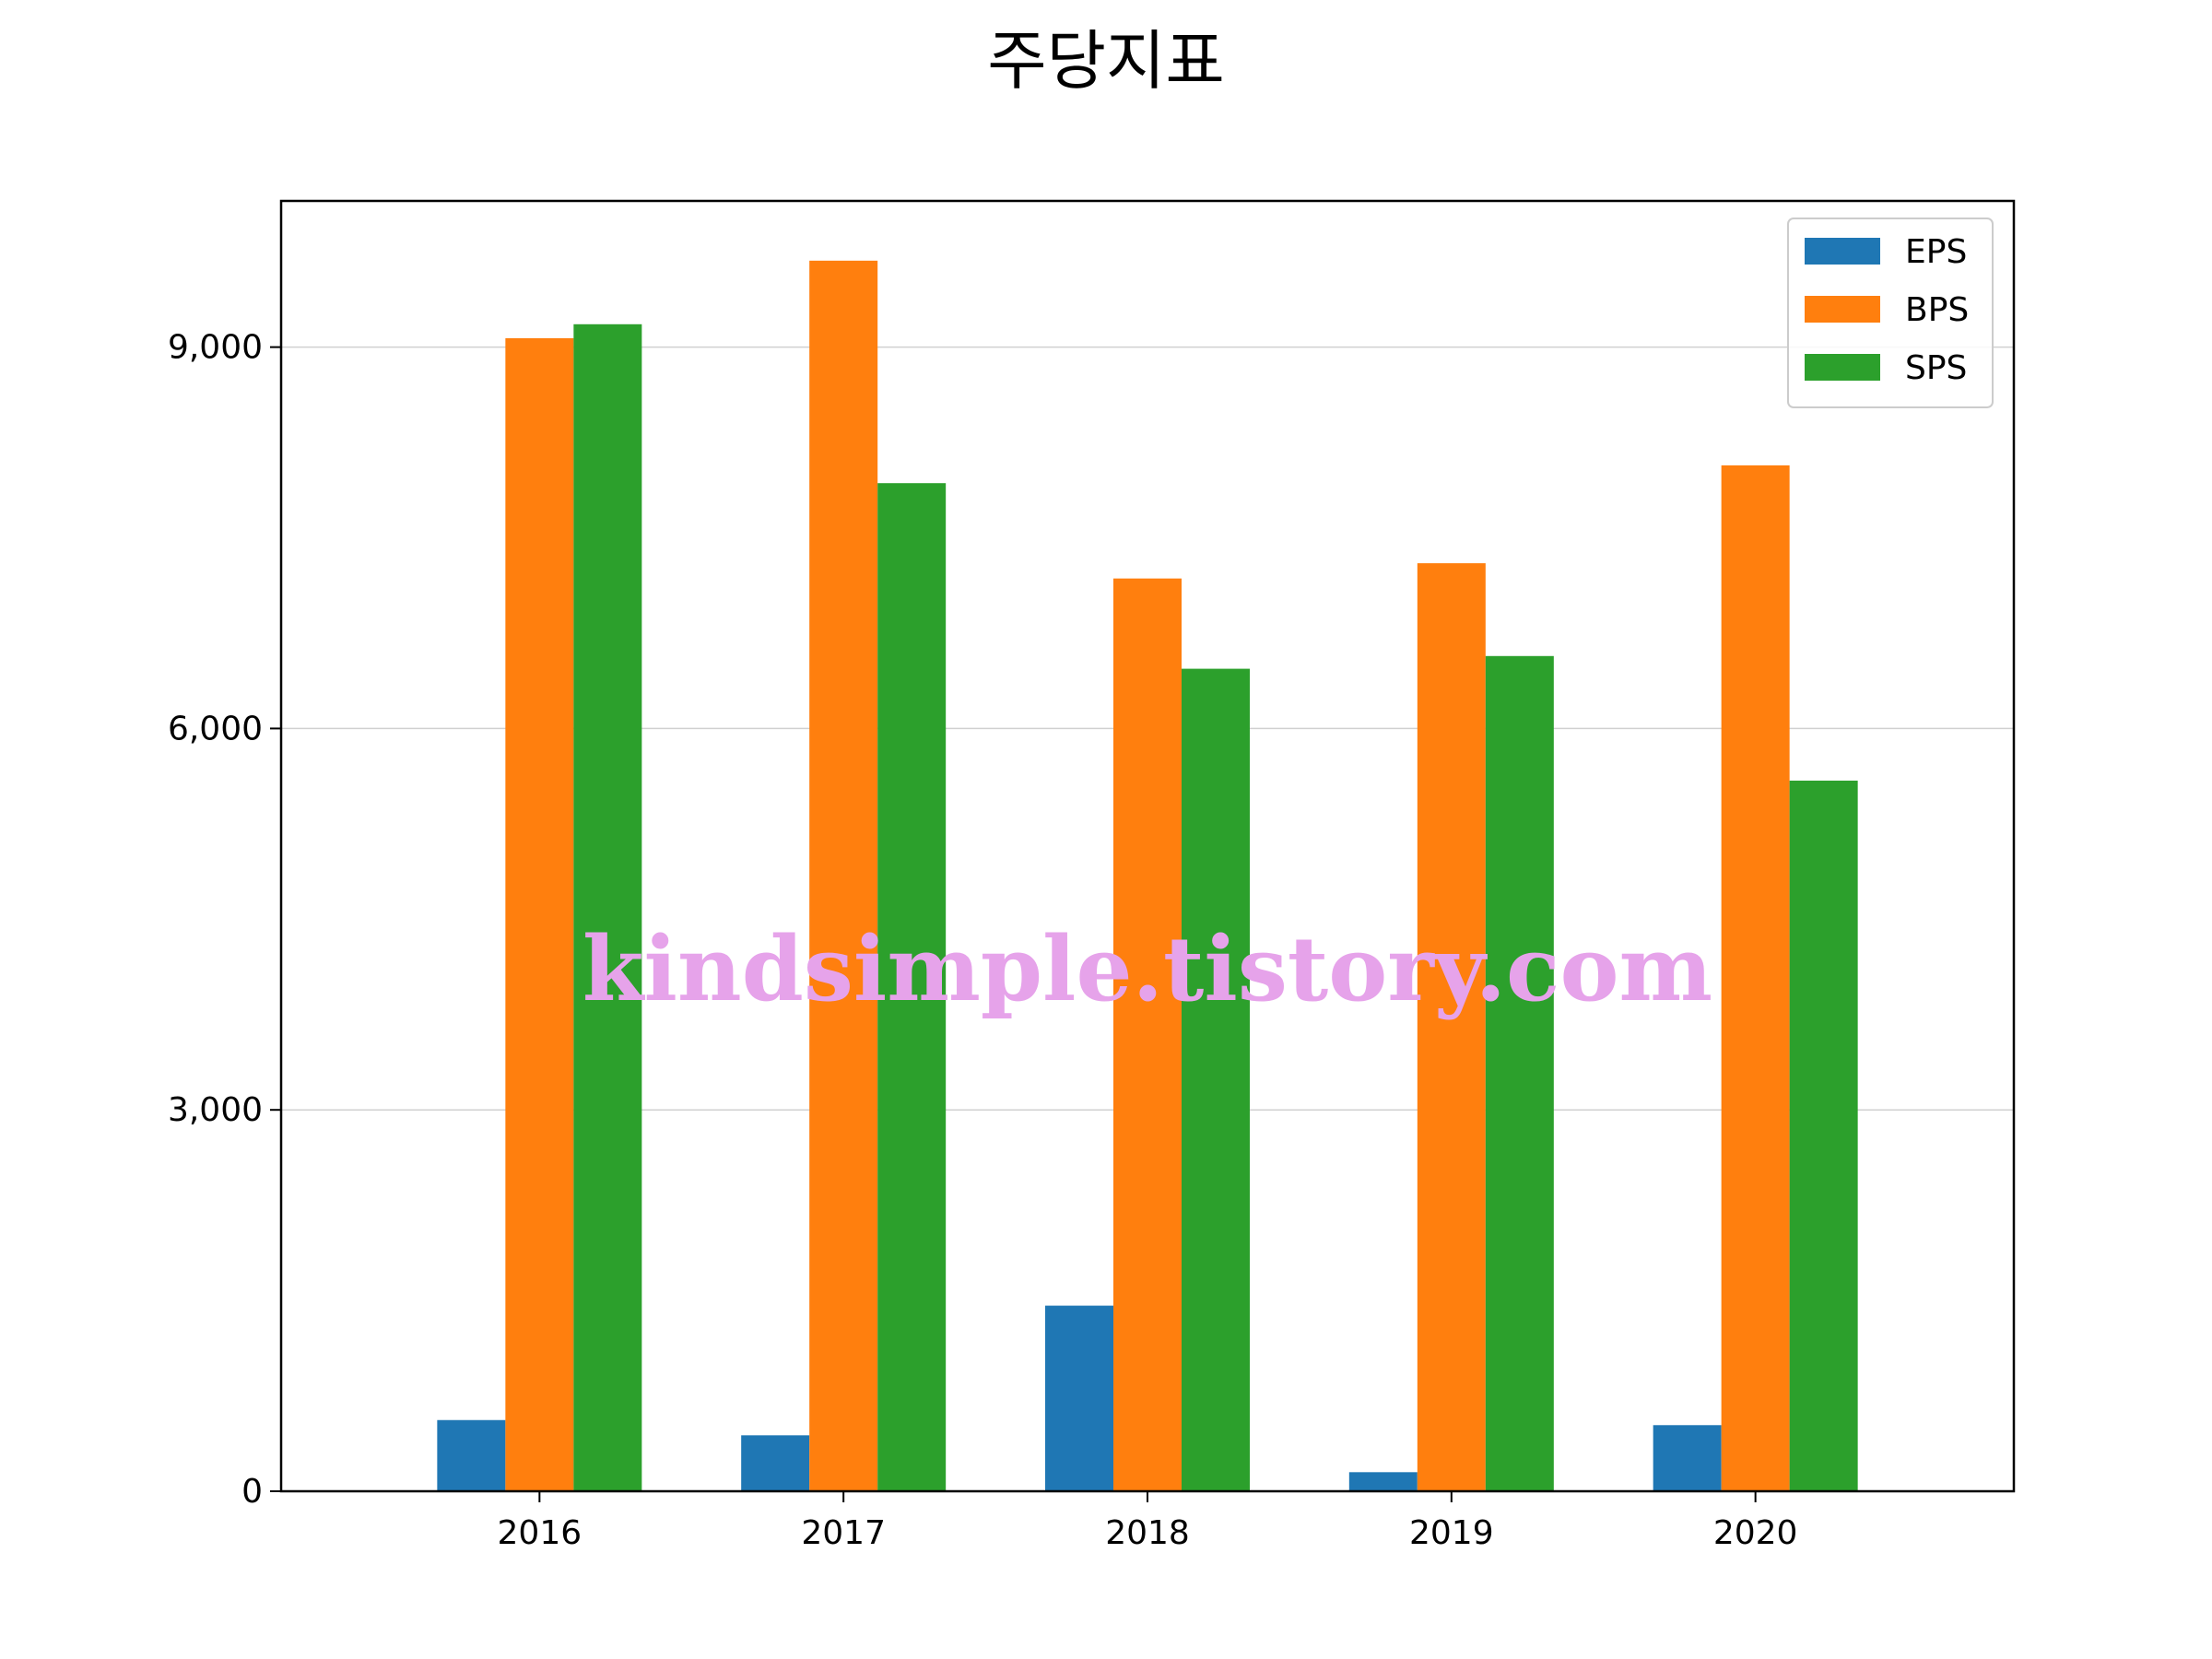  What do you see at coordinates (1519, 1073) in the screenshot?
I see `bar-sps-2019` at bounding box center [1519, 1073].